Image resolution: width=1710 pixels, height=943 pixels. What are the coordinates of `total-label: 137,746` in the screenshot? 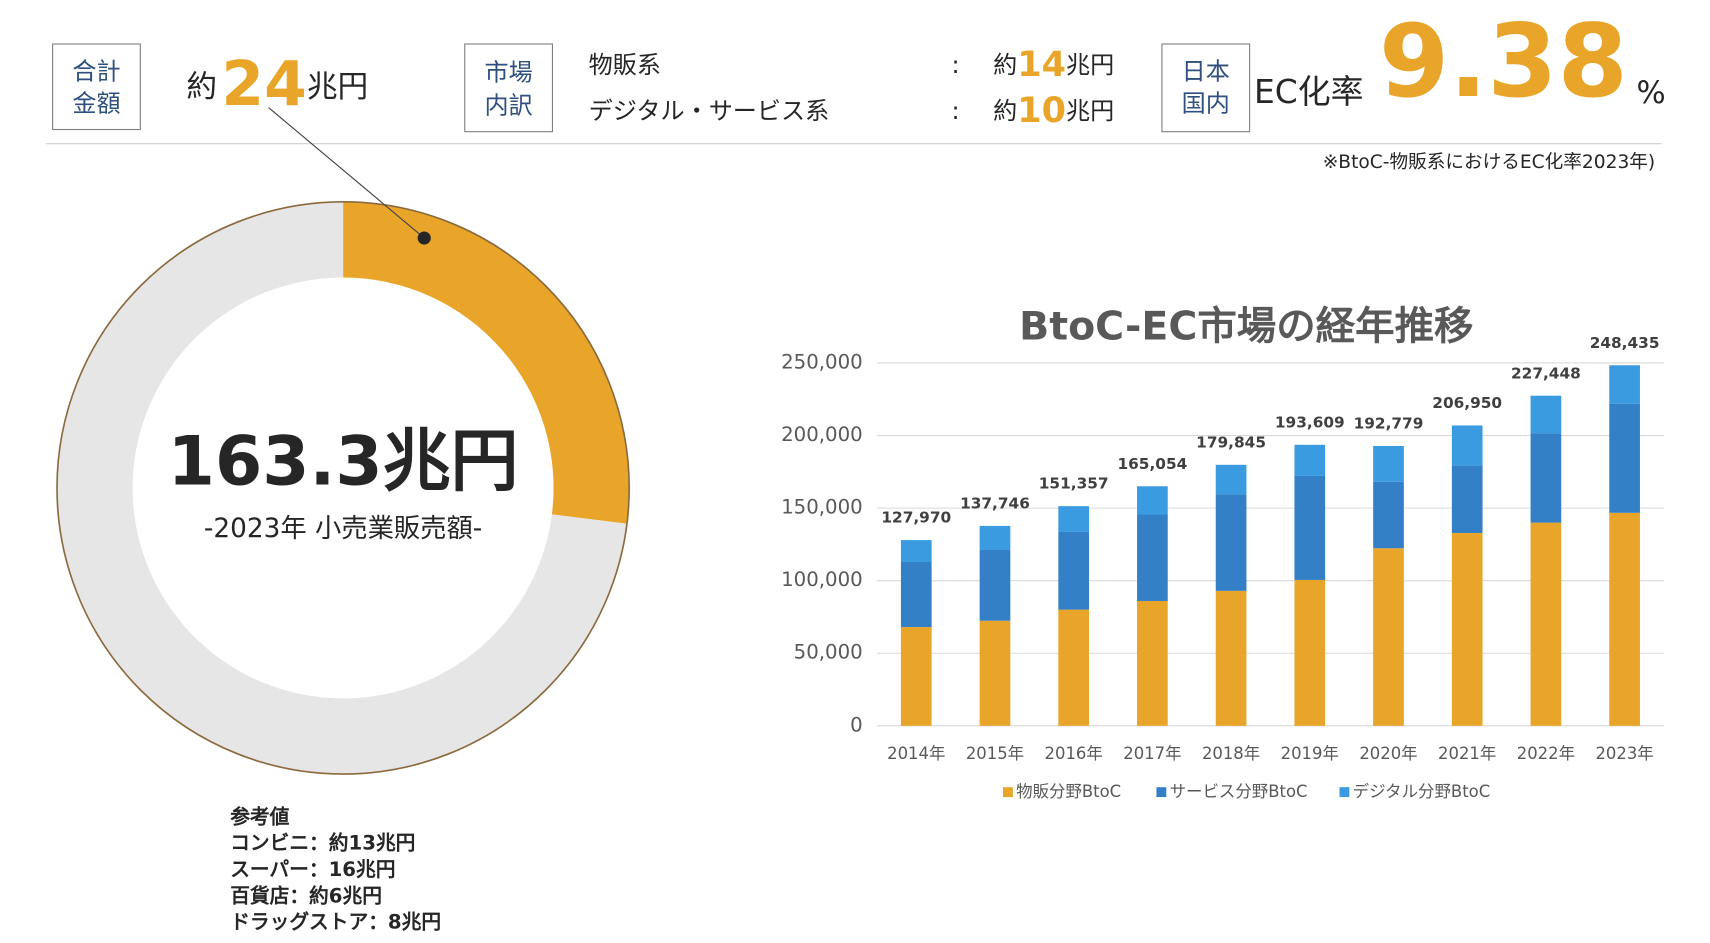 It's located at (995, 503).